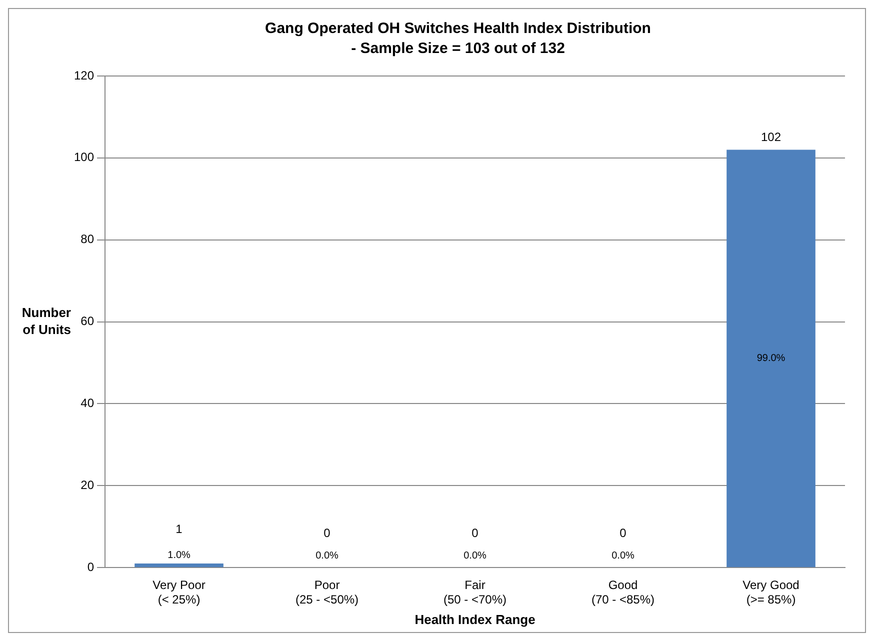 The width and height of the screenshot is (874, 641). Describe the element at coordinates (179, 592) in the screenshot. I see `x-tick-label: Very Poor (< 25%)` at that location.